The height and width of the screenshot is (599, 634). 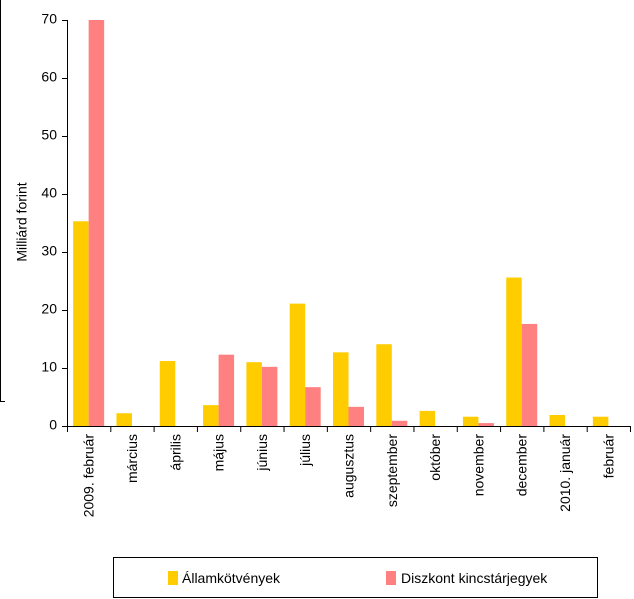 What do you see at coordinates (132, 458) in the screenshot?
I see `x-tick-label: március` at bounding box center [132, 458].